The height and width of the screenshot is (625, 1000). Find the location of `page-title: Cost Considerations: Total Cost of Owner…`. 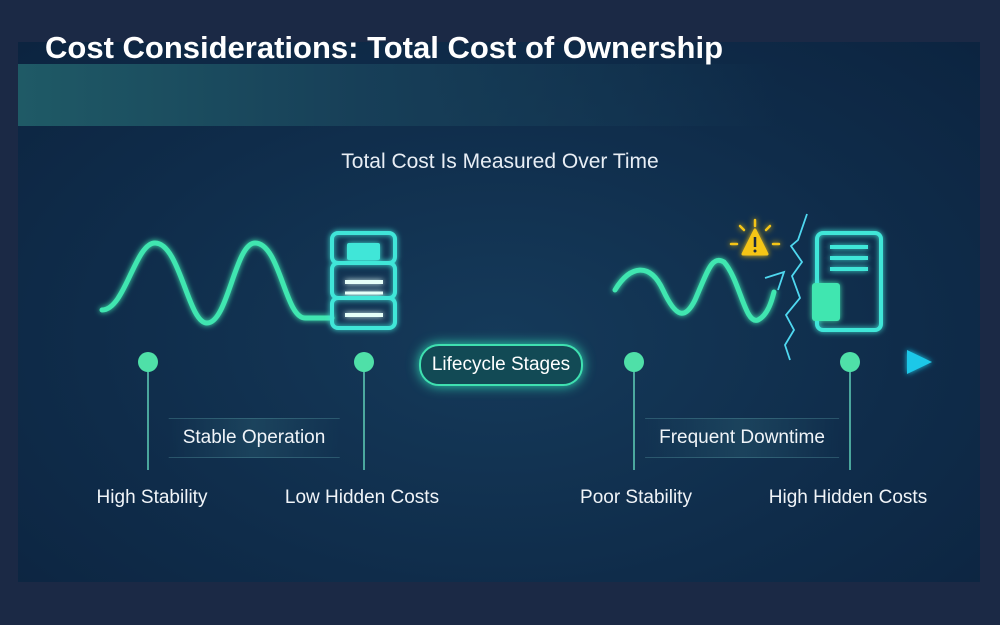

page-title: Cost Considerations: Total Cost of Owner… is located at coordinates (384, 47).